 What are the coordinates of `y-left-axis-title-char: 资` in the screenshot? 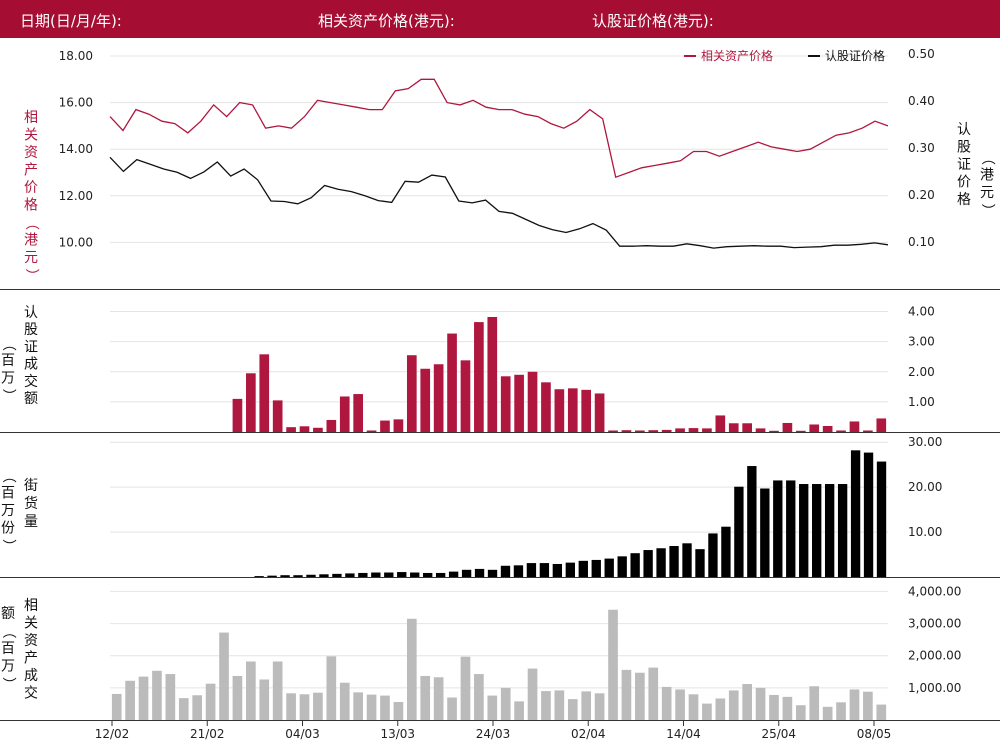 It's located at (31, 153).